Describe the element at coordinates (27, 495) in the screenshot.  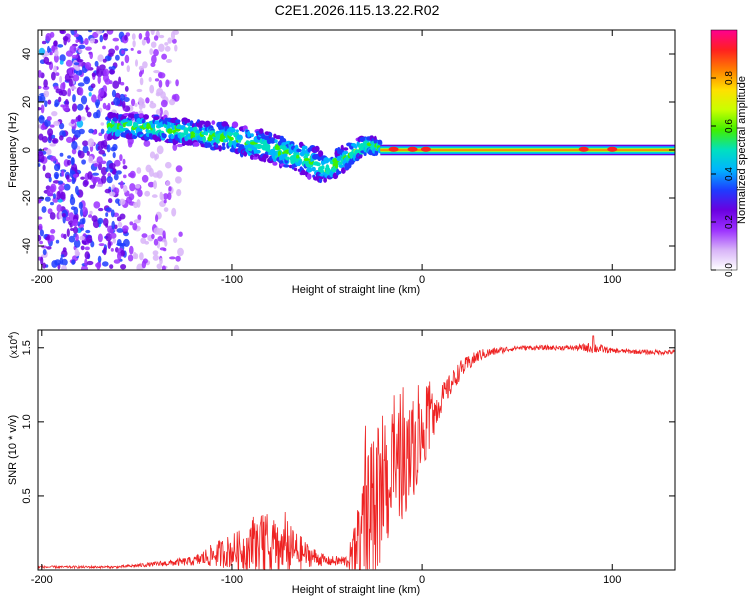
I see `y-tick-label: 0.5` at that location.